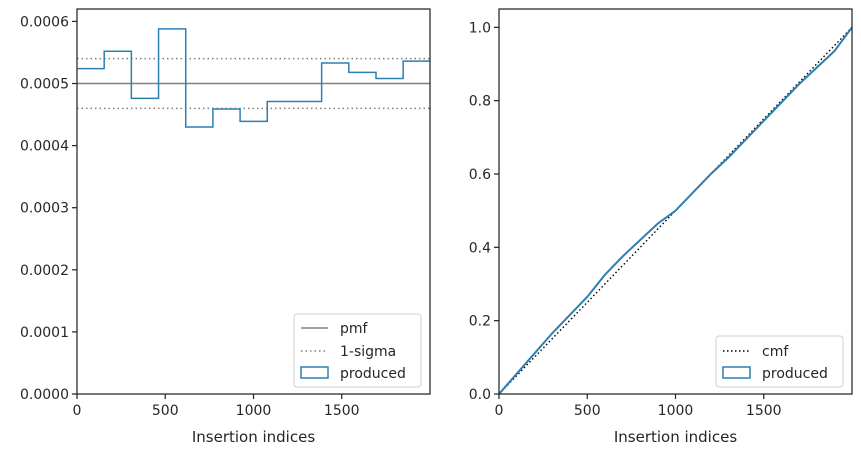  Describe the element at coordinates (775, 352) in the screenshot. I see `legend-entry-label: cmf` at that location.